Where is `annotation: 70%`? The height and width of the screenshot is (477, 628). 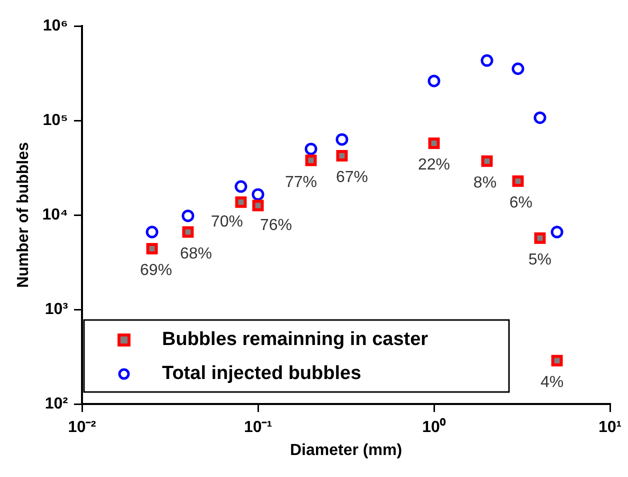 annotation: 70% is located at coordinates (226, 221).